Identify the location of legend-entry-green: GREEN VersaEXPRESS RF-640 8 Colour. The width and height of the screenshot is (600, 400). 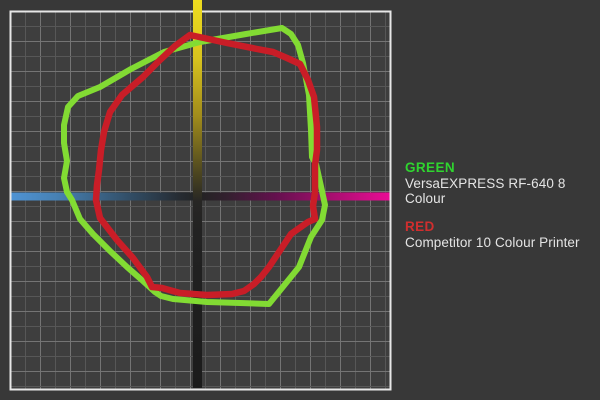
(502, 183).